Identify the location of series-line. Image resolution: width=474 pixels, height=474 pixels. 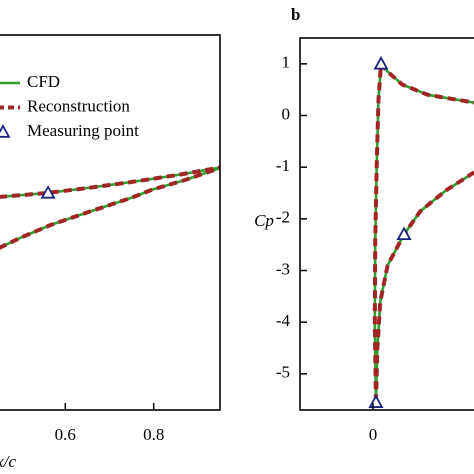
(110, 207).